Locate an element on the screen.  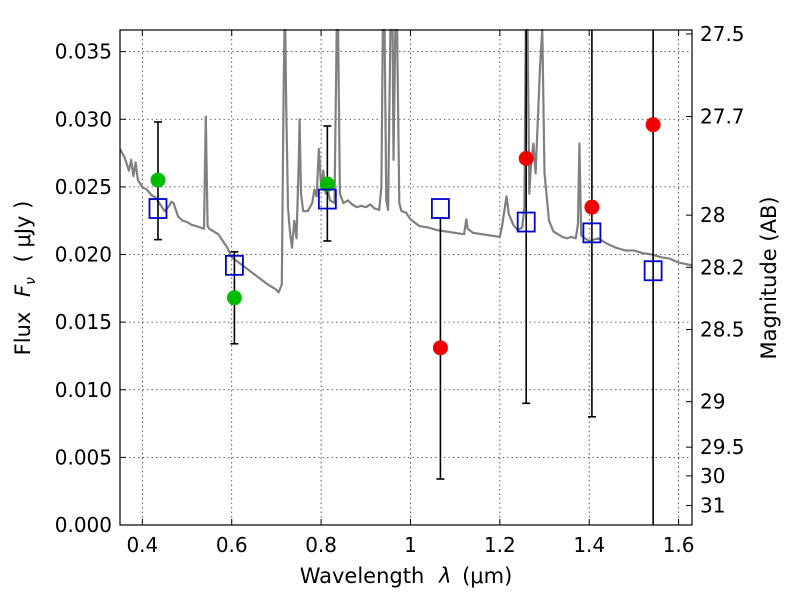
y-axis-title-flux: Flux Fν ( μJy ) is located at coordinates (25, 278).